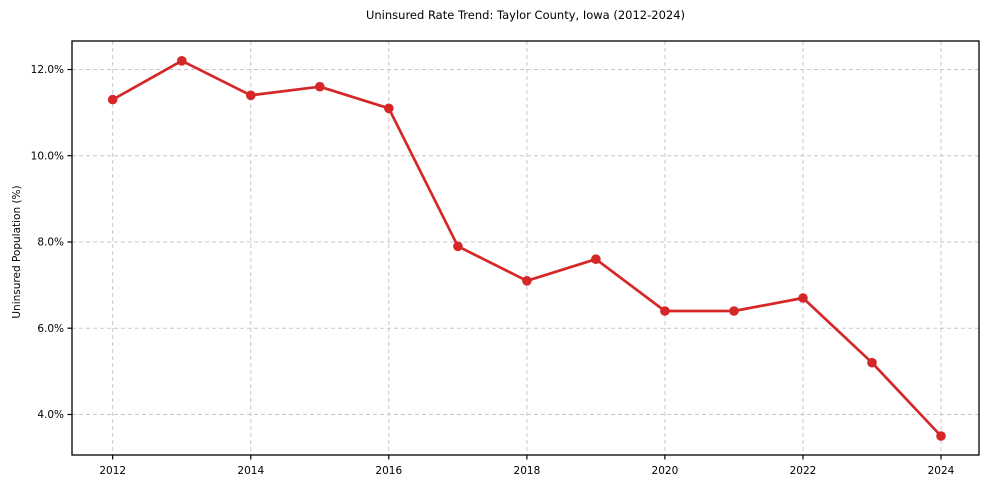  I want to click on data-point-2016, so click(389, 108).